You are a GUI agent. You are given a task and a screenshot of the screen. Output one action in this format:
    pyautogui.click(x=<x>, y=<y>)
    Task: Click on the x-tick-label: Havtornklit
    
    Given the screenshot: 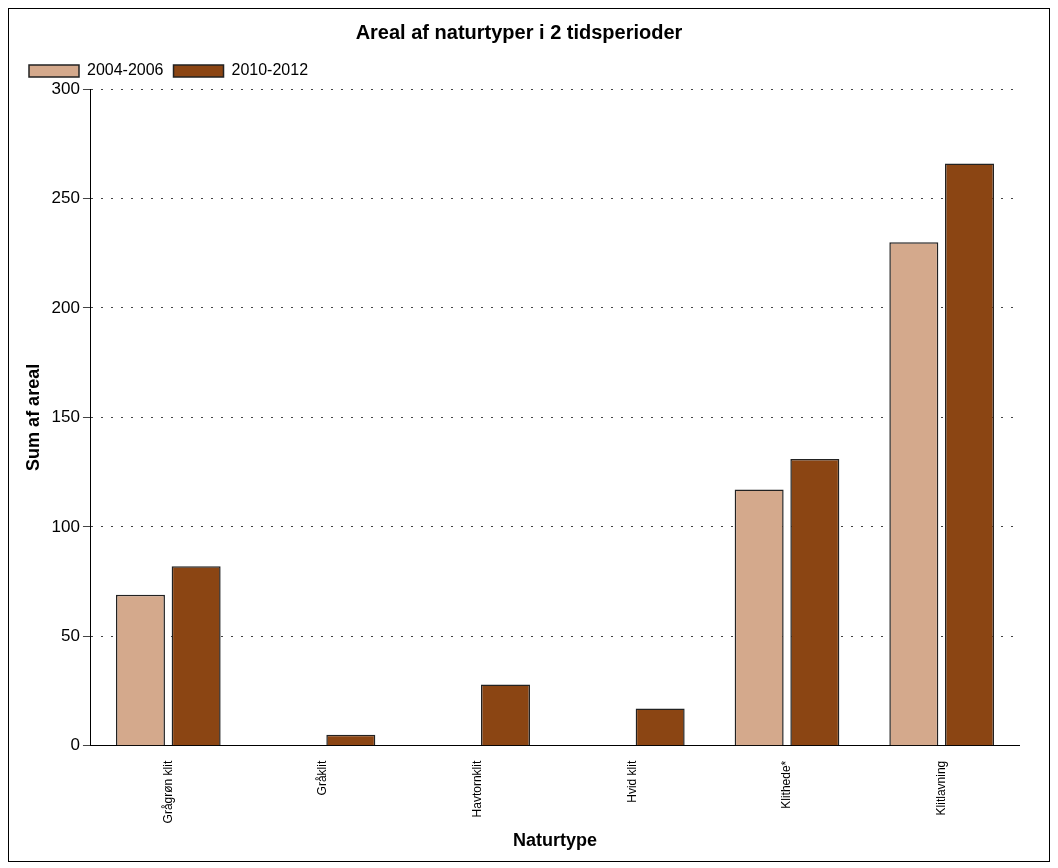 What is the action you would take?
    pyautogui.click(x=476, y=789)
    